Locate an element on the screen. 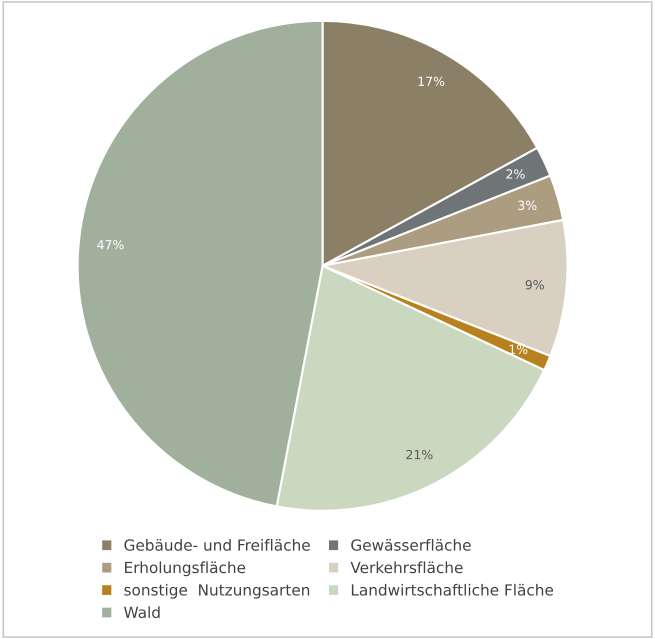 Image resolution: width=655 pixels, height=639 pixels. legend-label: Gewässerfläche is located at coordinates (411, 545).